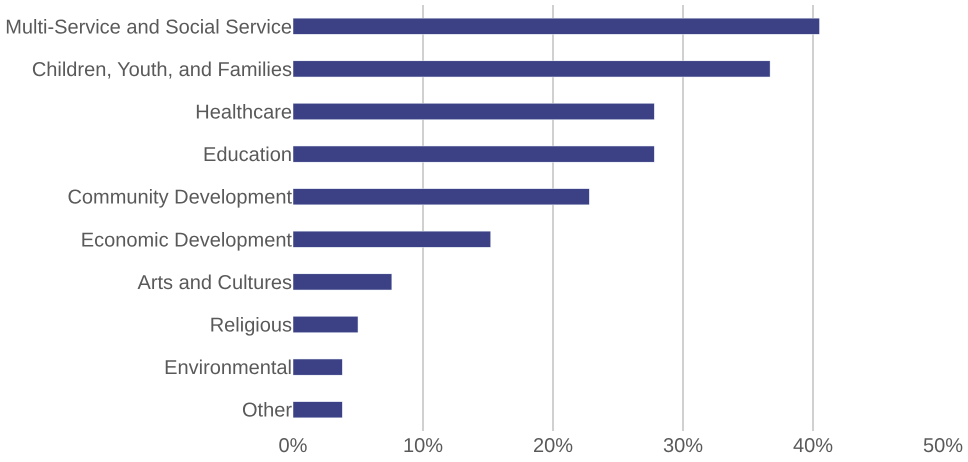 This screenshot has width=968, height=462. What do you see at coordinates (293, 446) in the screenshot?
I see `x-tick-label: 0%` at bounding box center [293, 446].